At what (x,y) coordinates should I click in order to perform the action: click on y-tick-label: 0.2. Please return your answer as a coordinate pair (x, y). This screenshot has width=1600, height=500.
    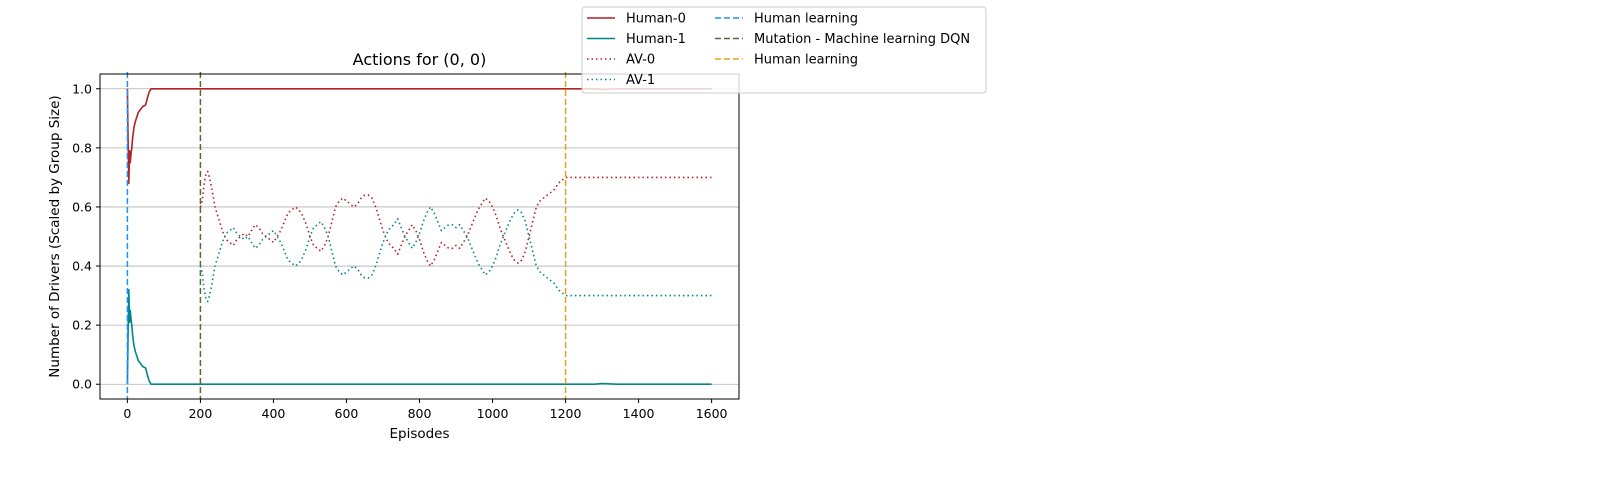
    Looking at the image, I should click on (82, 325).